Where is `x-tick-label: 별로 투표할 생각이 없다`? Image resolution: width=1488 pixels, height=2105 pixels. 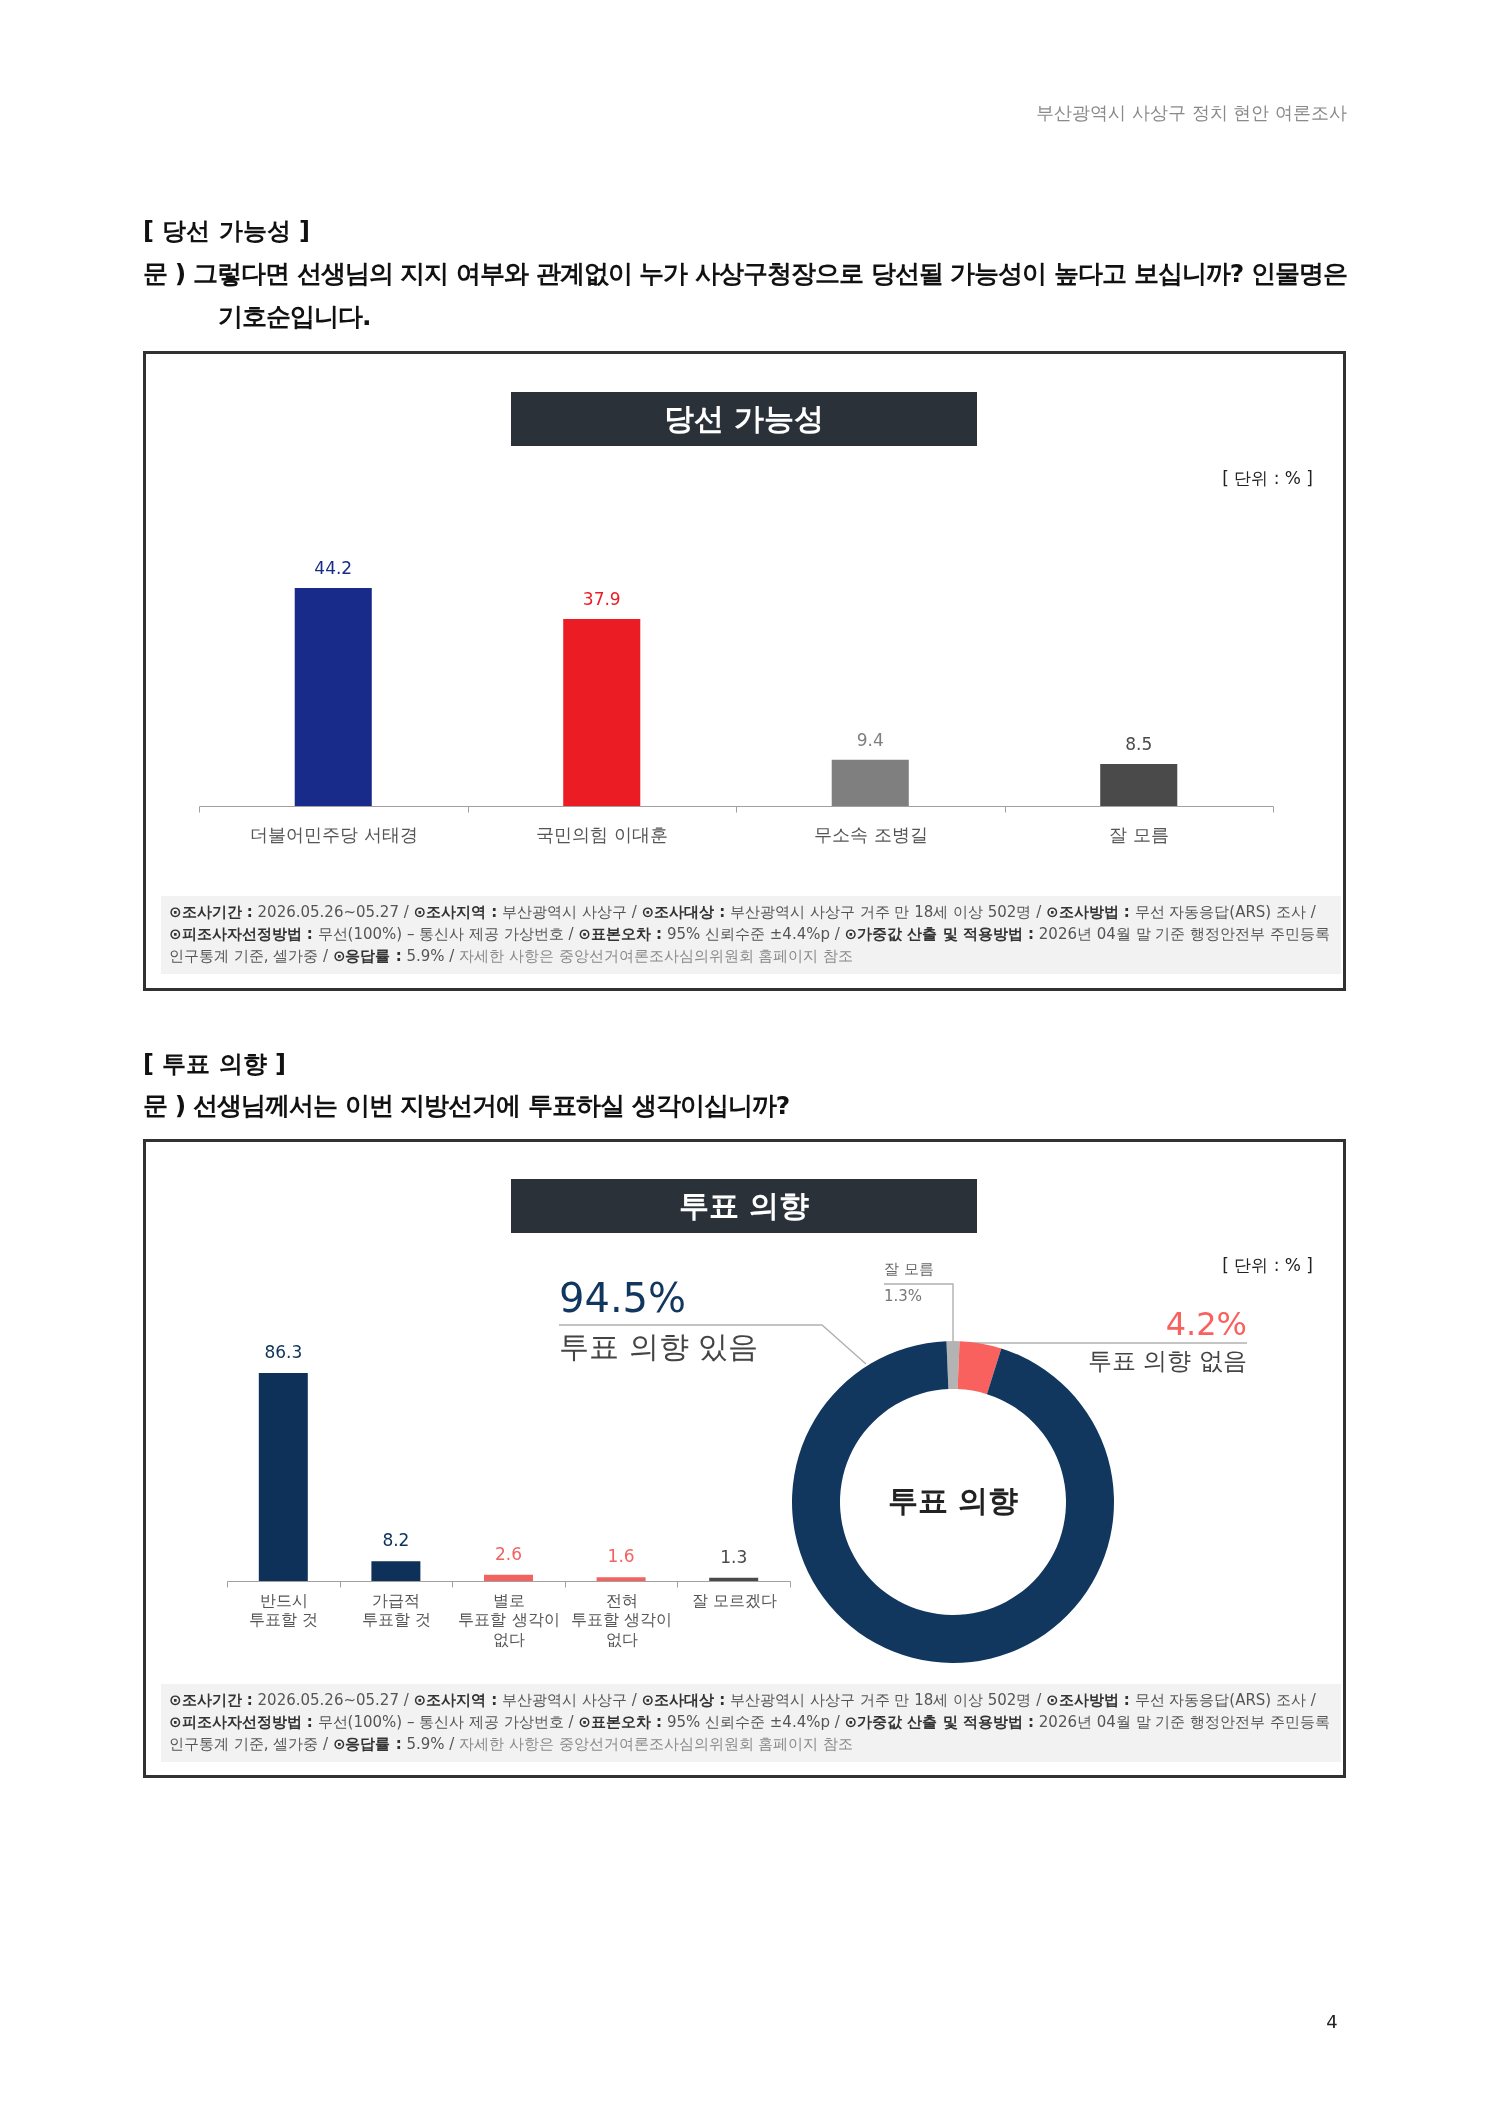
x-tick-label: 별로 투표할 생각이 없다 is located at coordinates (509, 1619).